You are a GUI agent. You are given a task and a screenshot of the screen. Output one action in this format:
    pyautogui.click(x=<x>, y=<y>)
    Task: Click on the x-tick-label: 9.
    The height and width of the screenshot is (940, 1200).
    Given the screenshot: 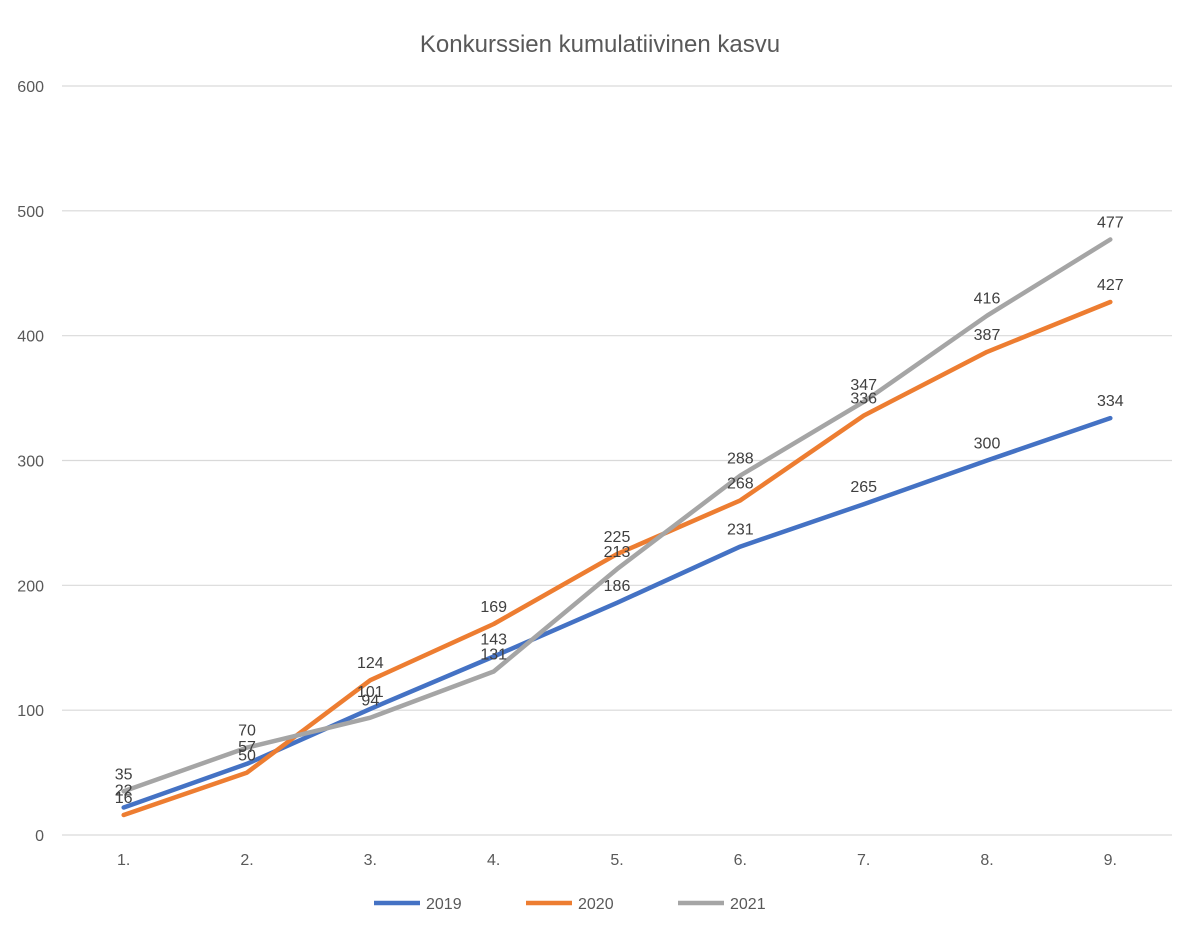 What is the action you would take?
    pyautogui.click(x=1110, y=860)
    